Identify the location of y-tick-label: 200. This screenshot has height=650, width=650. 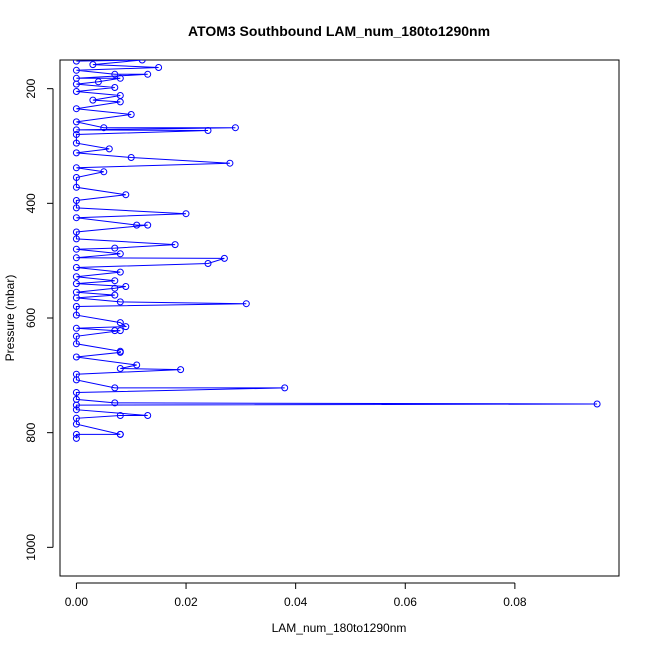
(31, 88).